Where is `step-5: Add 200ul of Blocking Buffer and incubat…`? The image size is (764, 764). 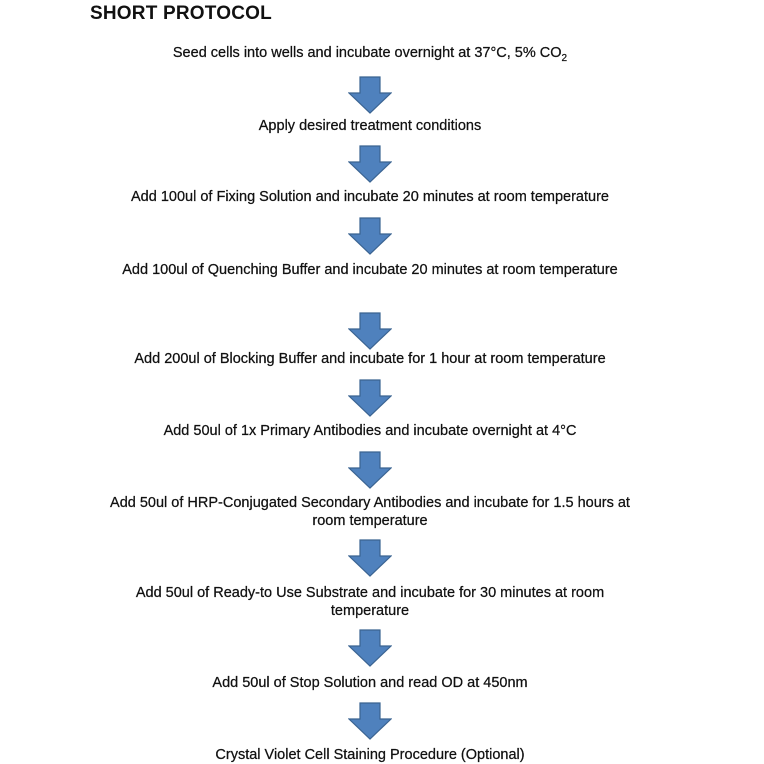 step-5: Add 200ul of Blocking Buffer and incubat… is located at coordinates (370, 359).